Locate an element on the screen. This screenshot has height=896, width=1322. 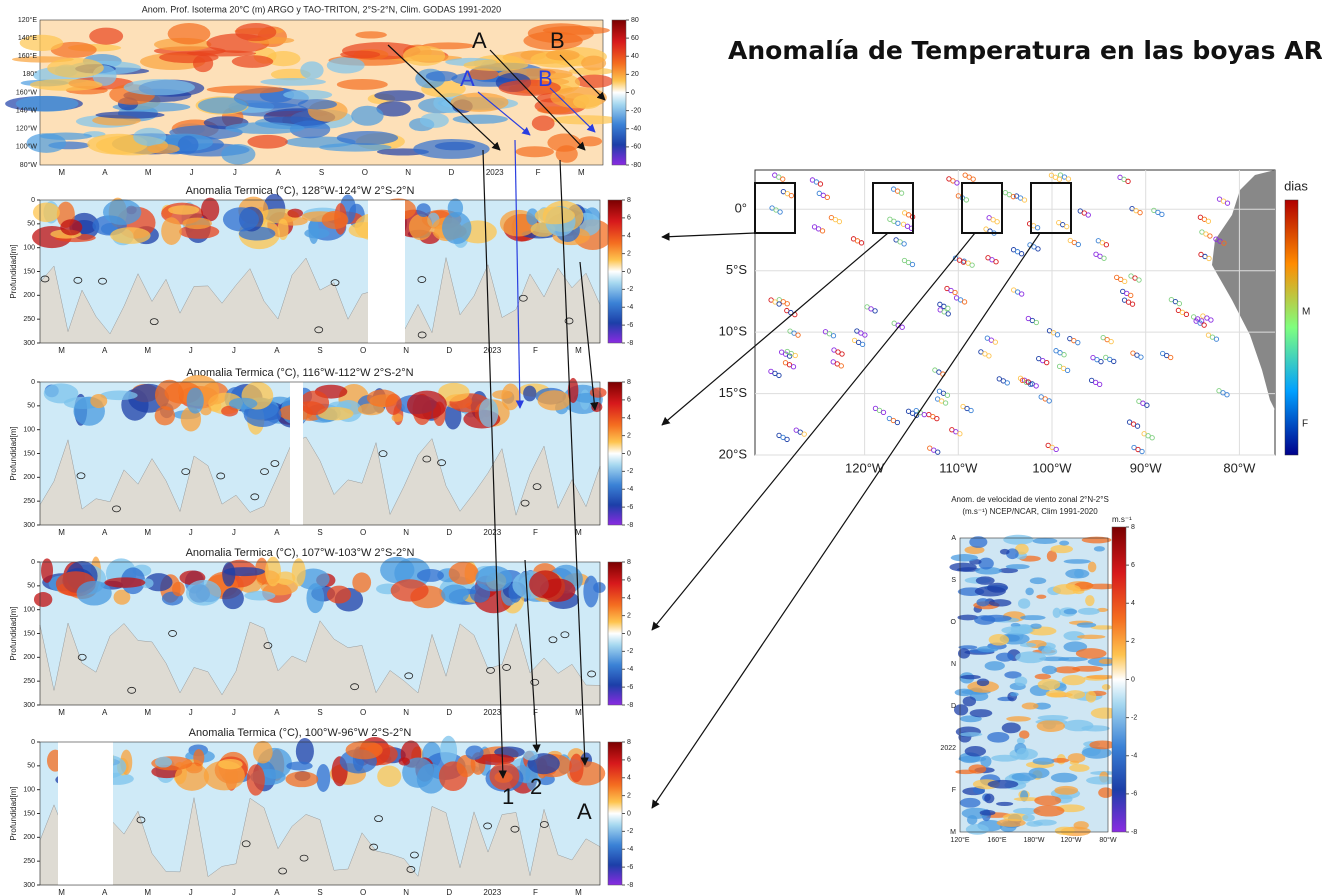
y-axis-label: Profundidad[m] is located at coordinates (13, 271).